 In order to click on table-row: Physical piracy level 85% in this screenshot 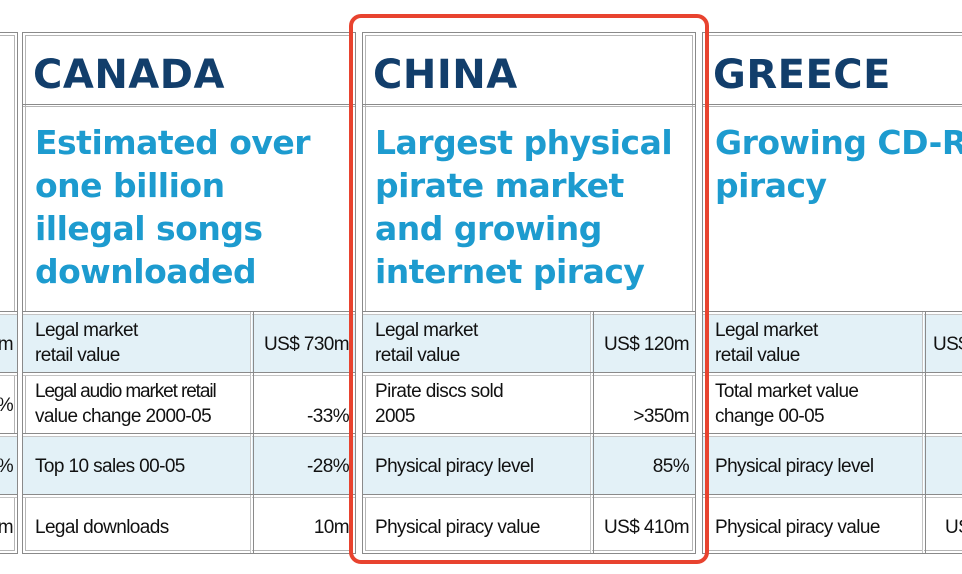, I will do `click(529, 463)`.